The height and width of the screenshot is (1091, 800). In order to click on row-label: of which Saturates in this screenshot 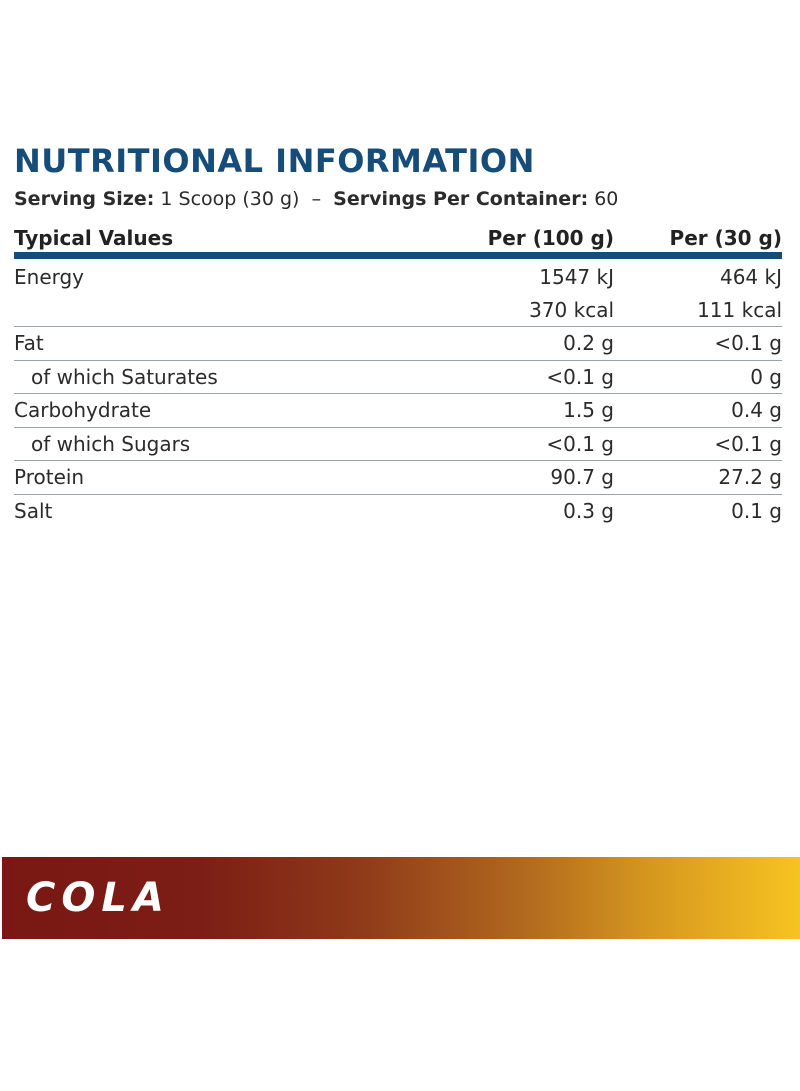, I will do `click(124, 376)`.